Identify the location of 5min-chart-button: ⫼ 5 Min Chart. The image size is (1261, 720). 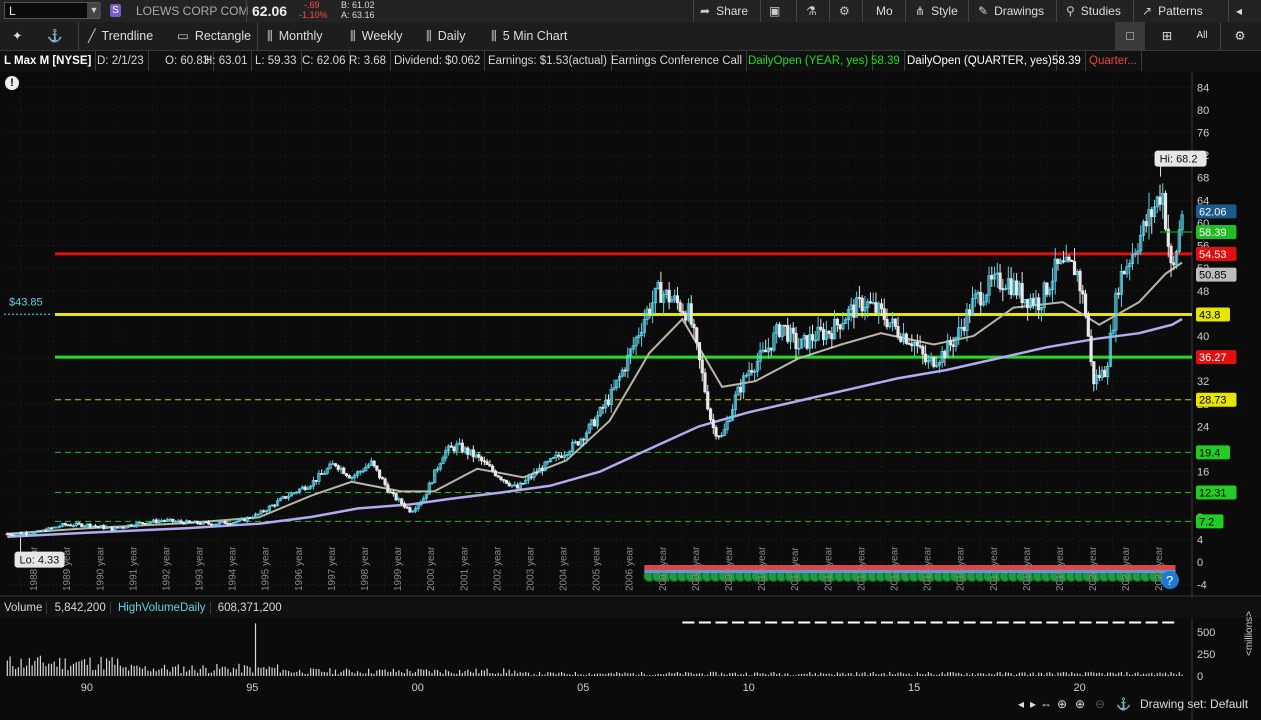
(529, 36).